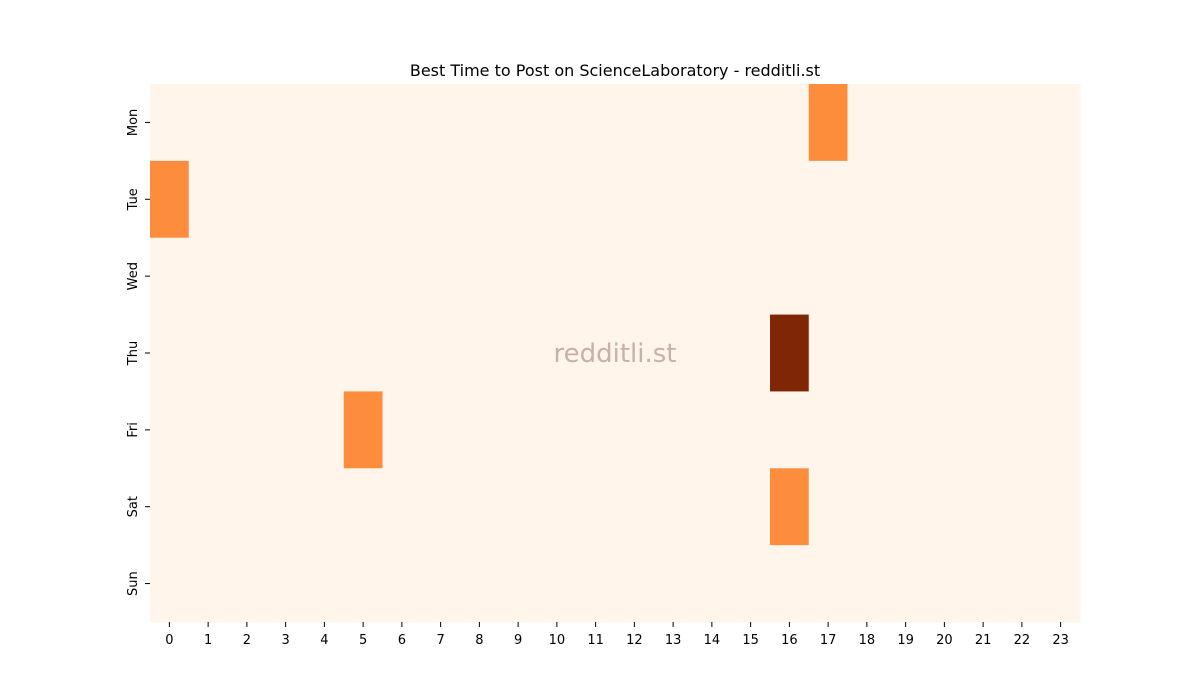 The height and width of the screenshot is (700, 1200). Describe the element at coordinates (905, 640) in the screenshot. I see `x-tick-label: 19` at that location.